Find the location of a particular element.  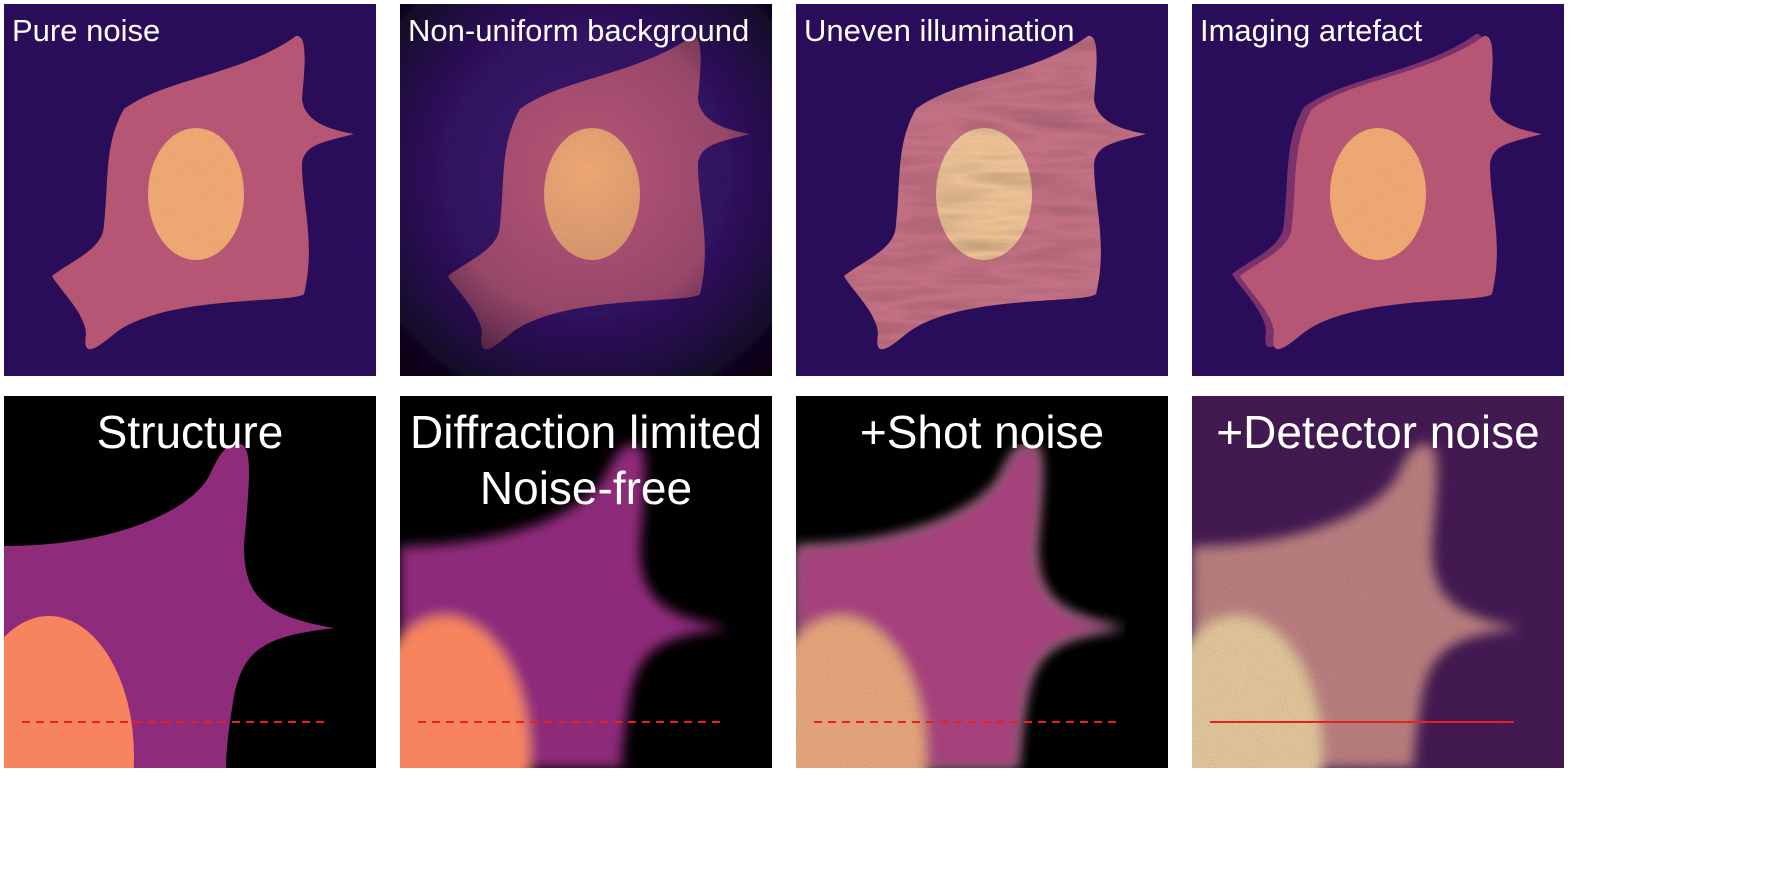

panel-label: Diffraction limited Noise-free is located at coordinates (586, 460).